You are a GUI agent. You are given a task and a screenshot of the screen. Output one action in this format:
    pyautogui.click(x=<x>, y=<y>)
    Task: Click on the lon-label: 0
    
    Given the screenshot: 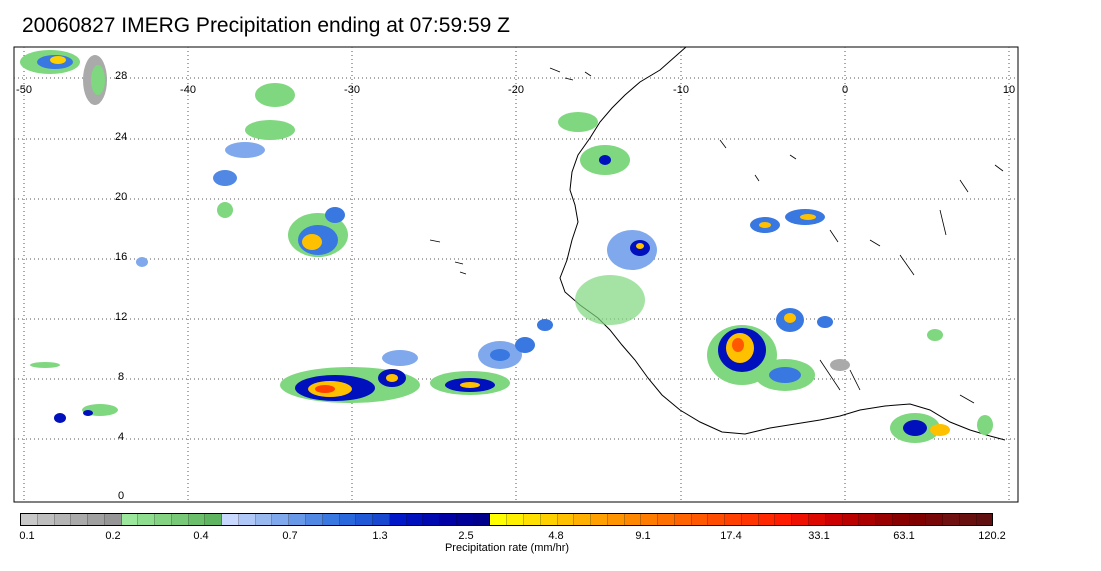 What is the action you would take?
    pyautogui.click(x=845, y=90)
    